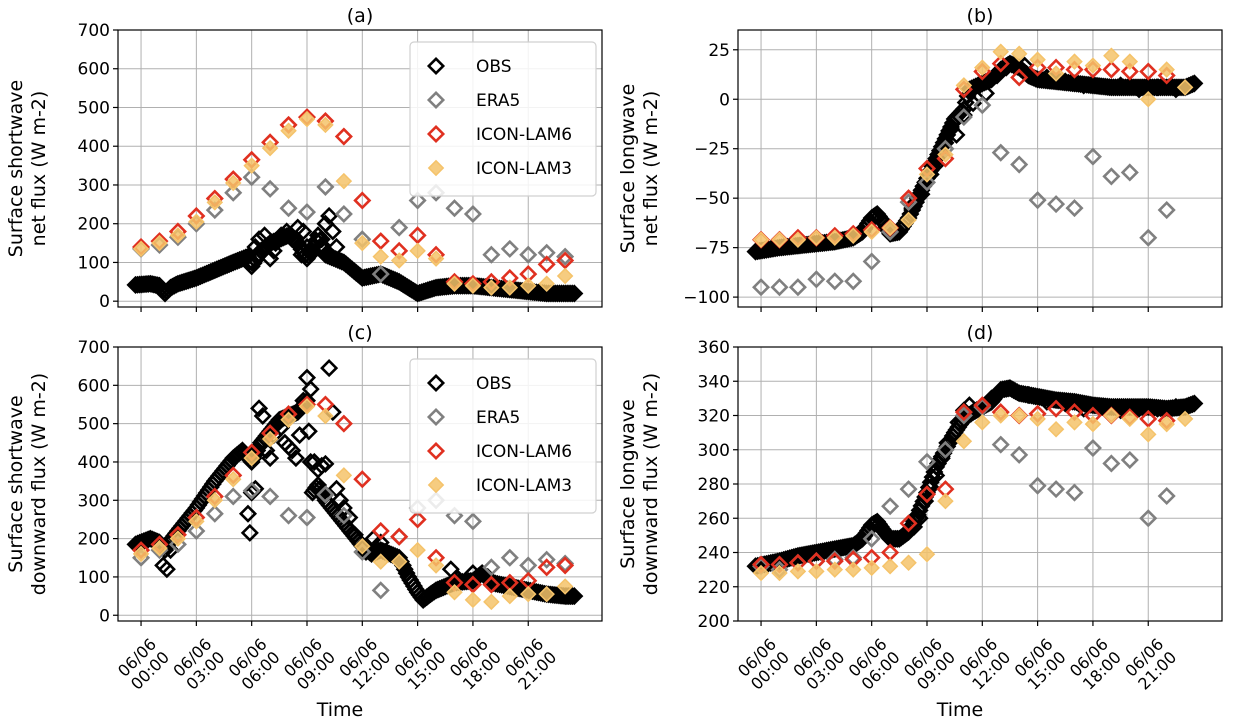 This screenshot has width=1251, height=723. I want to click on legend-label-icon-lam6: ICON-LAM6, so click(524, 452).